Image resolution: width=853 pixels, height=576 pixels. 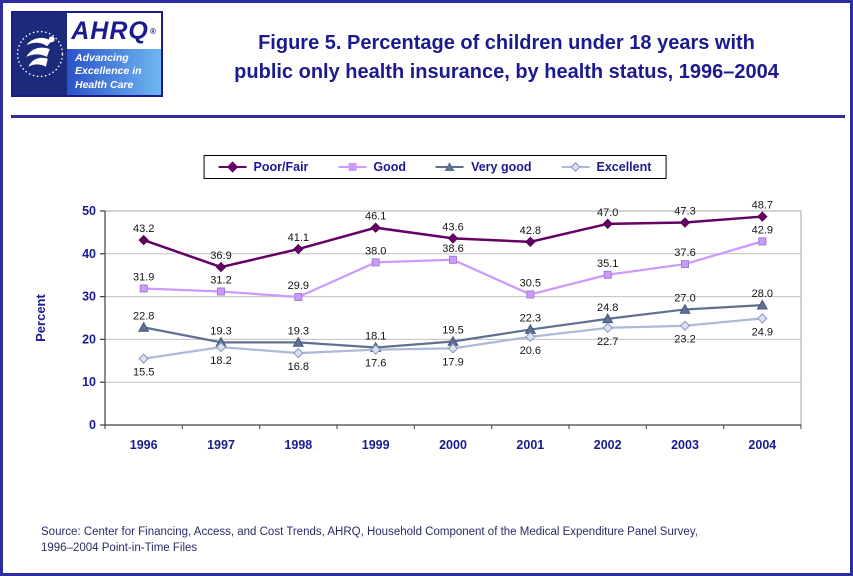 What do you see at coordinates (685, 445) in the screenshot?
I see `x-tick-label: 2003` at bounding box center [685, 445].